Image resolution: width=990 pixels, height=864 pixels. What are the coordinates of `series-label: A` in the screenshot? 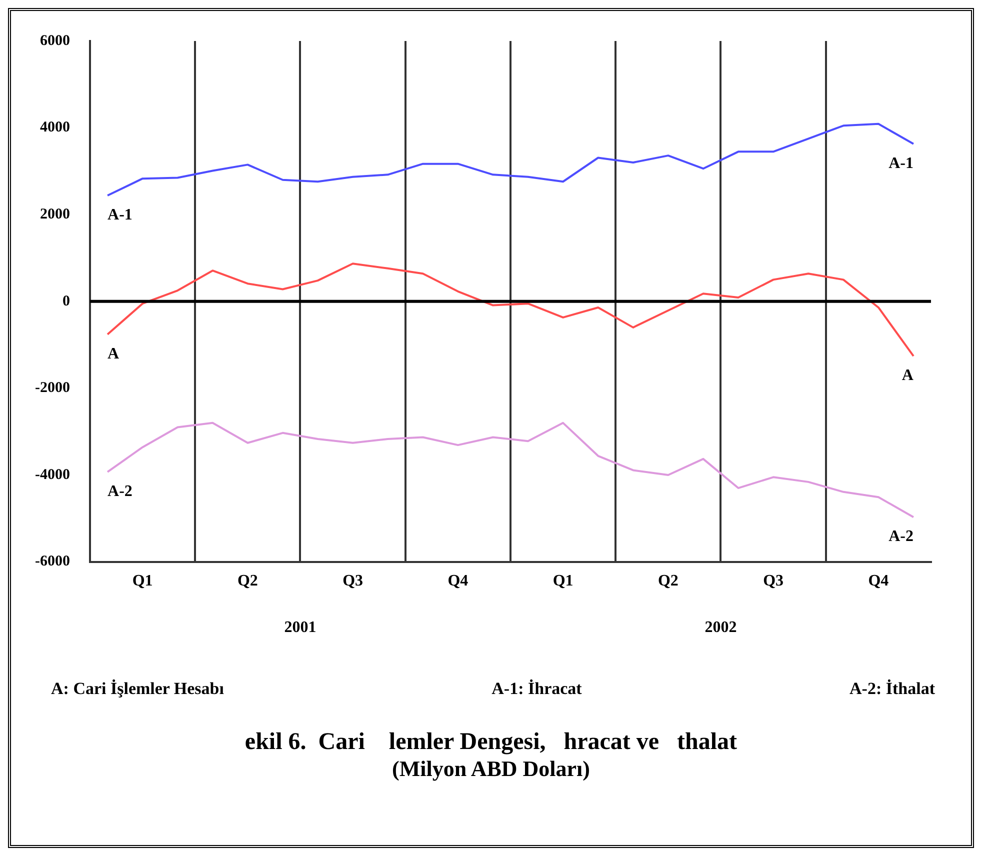 It's located at (114, 354).